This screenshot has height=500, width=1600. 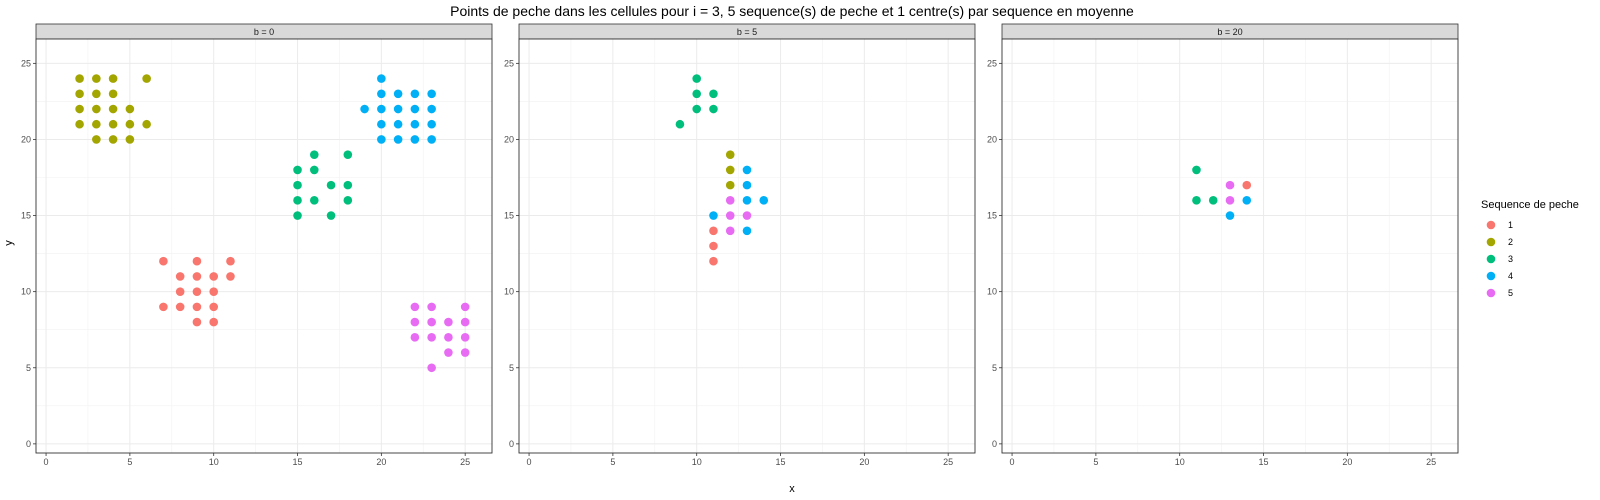 What do you see at coordinates (1530, 248) in the screenshot?
I see `legend: Sequence de peche 1 2 3 4 5` at bounding box center [1530, 248].